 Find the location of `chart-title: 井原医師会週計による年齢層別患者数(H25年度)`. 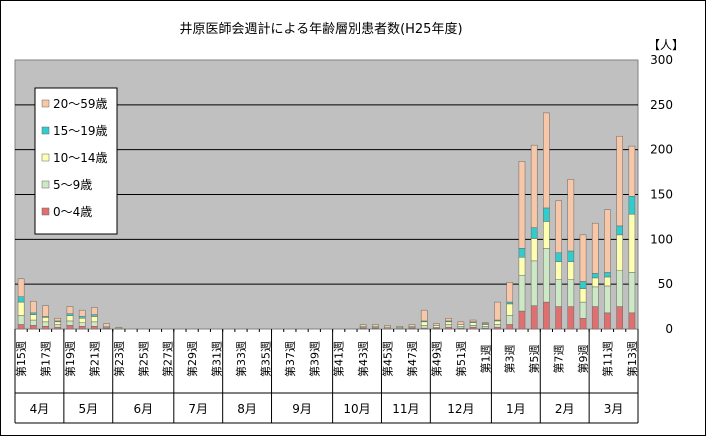

chart-title: 井原医師会週計による年齢層別患者数(H25年度) is located at coordinates (320, 29).